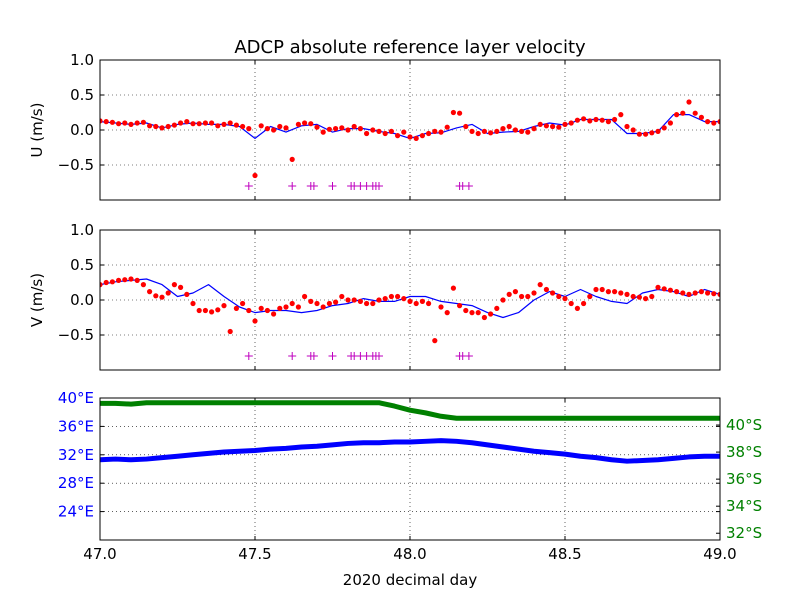 The height and width of the screenshot is (600, 800). What do you see at coordinates (410, 144) in the screenshot?
I see `plot-area` at bounding box center [410, 144].